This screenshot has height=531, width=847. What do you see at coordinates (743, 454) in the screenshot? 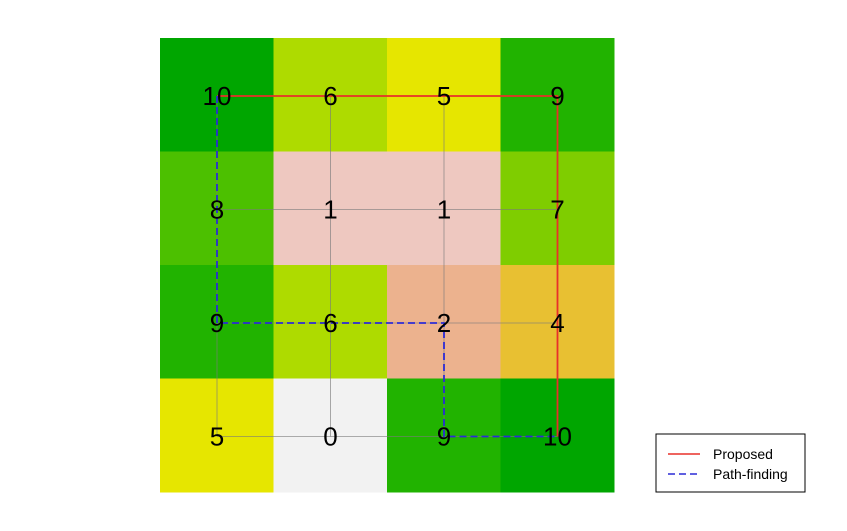
I see `legend-proposed-label: Proposed` at bounding box center [743, 454].